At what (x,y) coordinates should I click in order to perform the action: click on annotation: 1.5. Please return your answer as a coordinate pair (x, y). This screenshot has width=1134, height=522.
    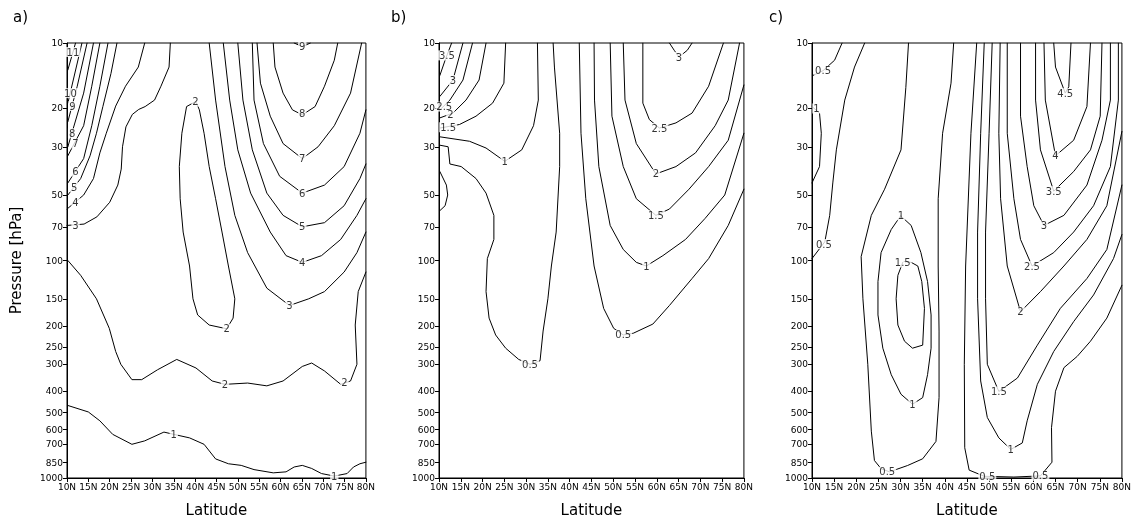
    Looking at the image, I should click on (448, 127).